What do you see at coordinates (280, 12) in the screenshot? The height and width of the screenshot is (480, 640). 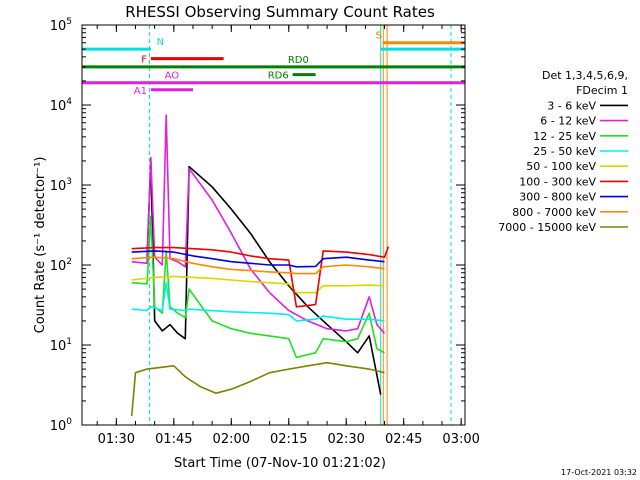 I see `chart-title: RHESSI Observing Summary Count Rates` at bounding box center [280, 12].